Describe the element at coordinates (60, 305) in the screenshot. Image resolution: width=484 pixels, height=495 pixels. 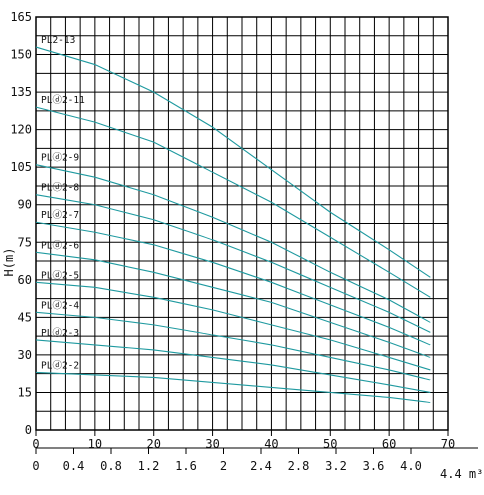
I see `series-label: PLⓓ2-4` at that location.